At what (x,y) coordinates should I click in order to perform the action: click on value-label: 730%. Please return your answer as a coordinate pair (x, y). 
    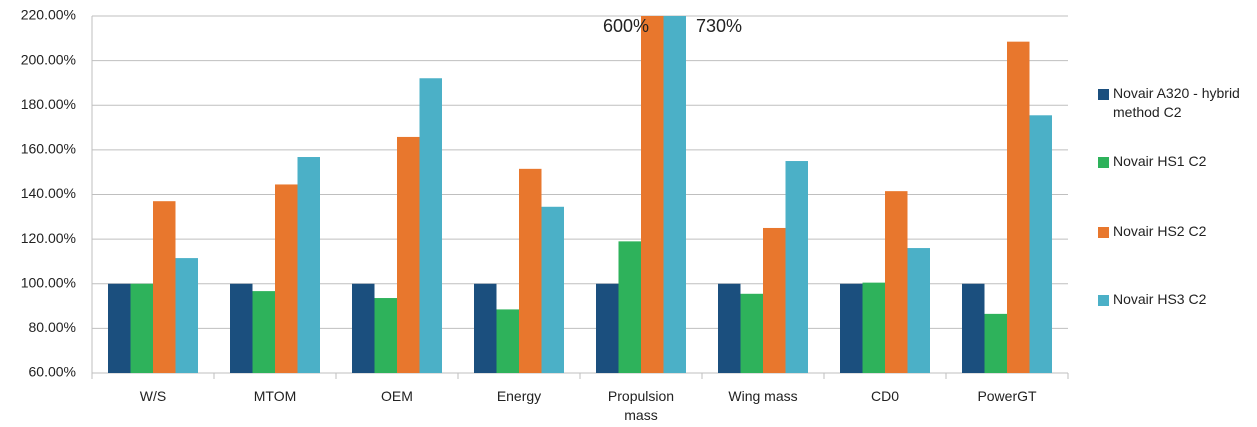
    Looking at the image, I should click on (719, 26).